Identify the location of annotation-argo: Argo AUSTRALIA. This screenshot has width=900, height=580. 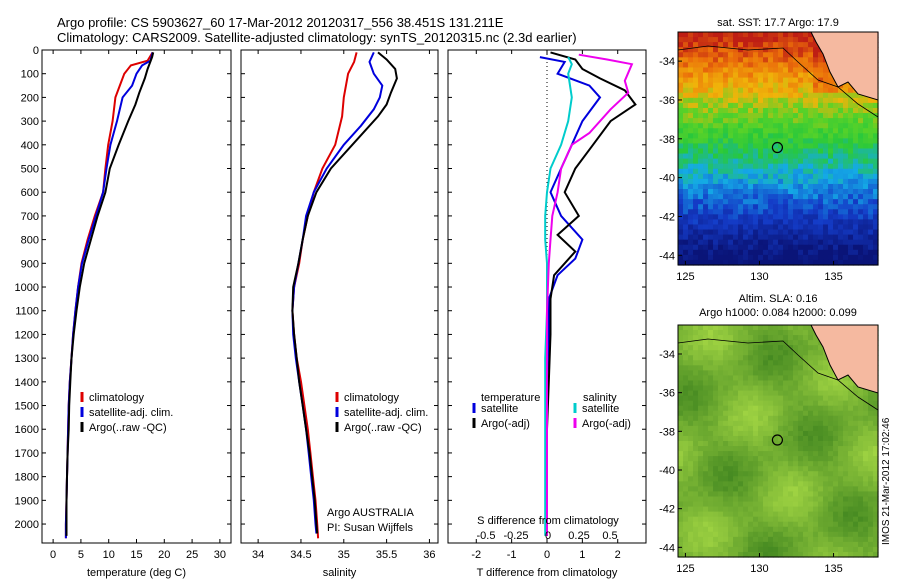
(370, 513).